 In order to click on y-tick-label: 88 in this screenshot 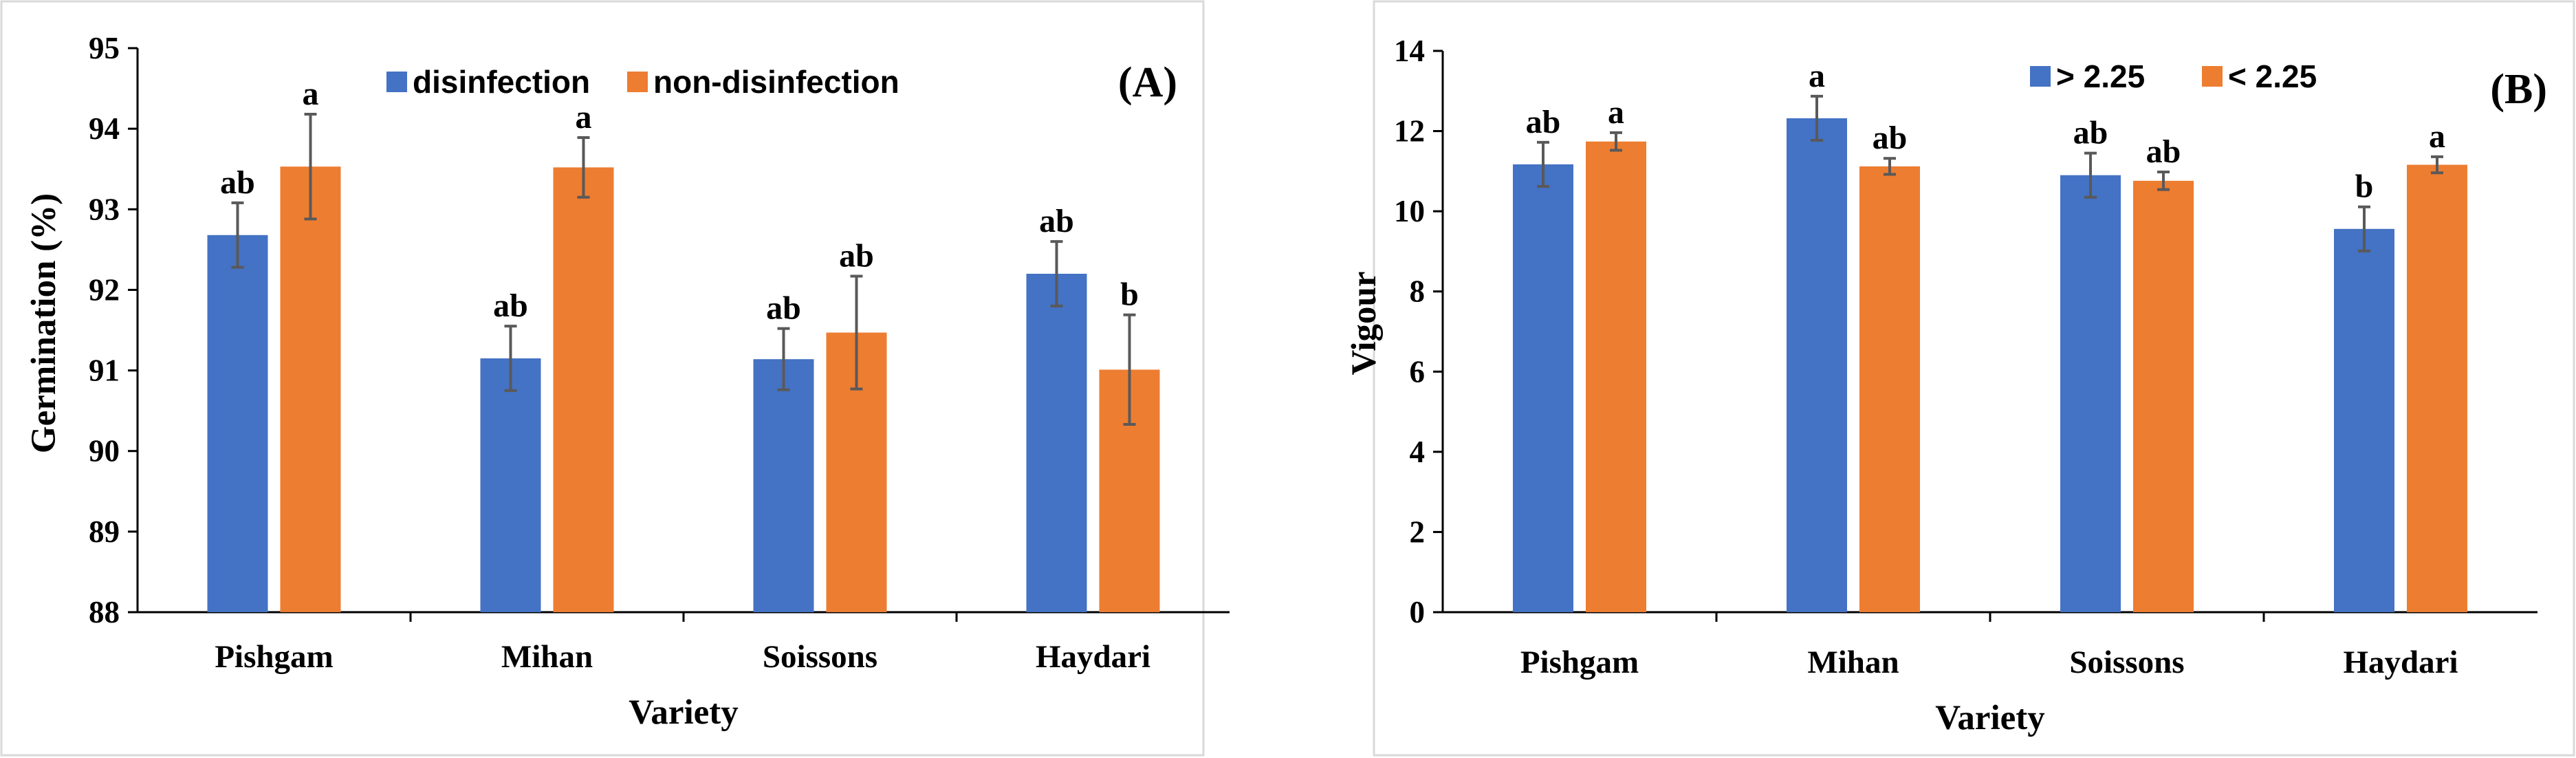, I will do `click(104, 612)`.